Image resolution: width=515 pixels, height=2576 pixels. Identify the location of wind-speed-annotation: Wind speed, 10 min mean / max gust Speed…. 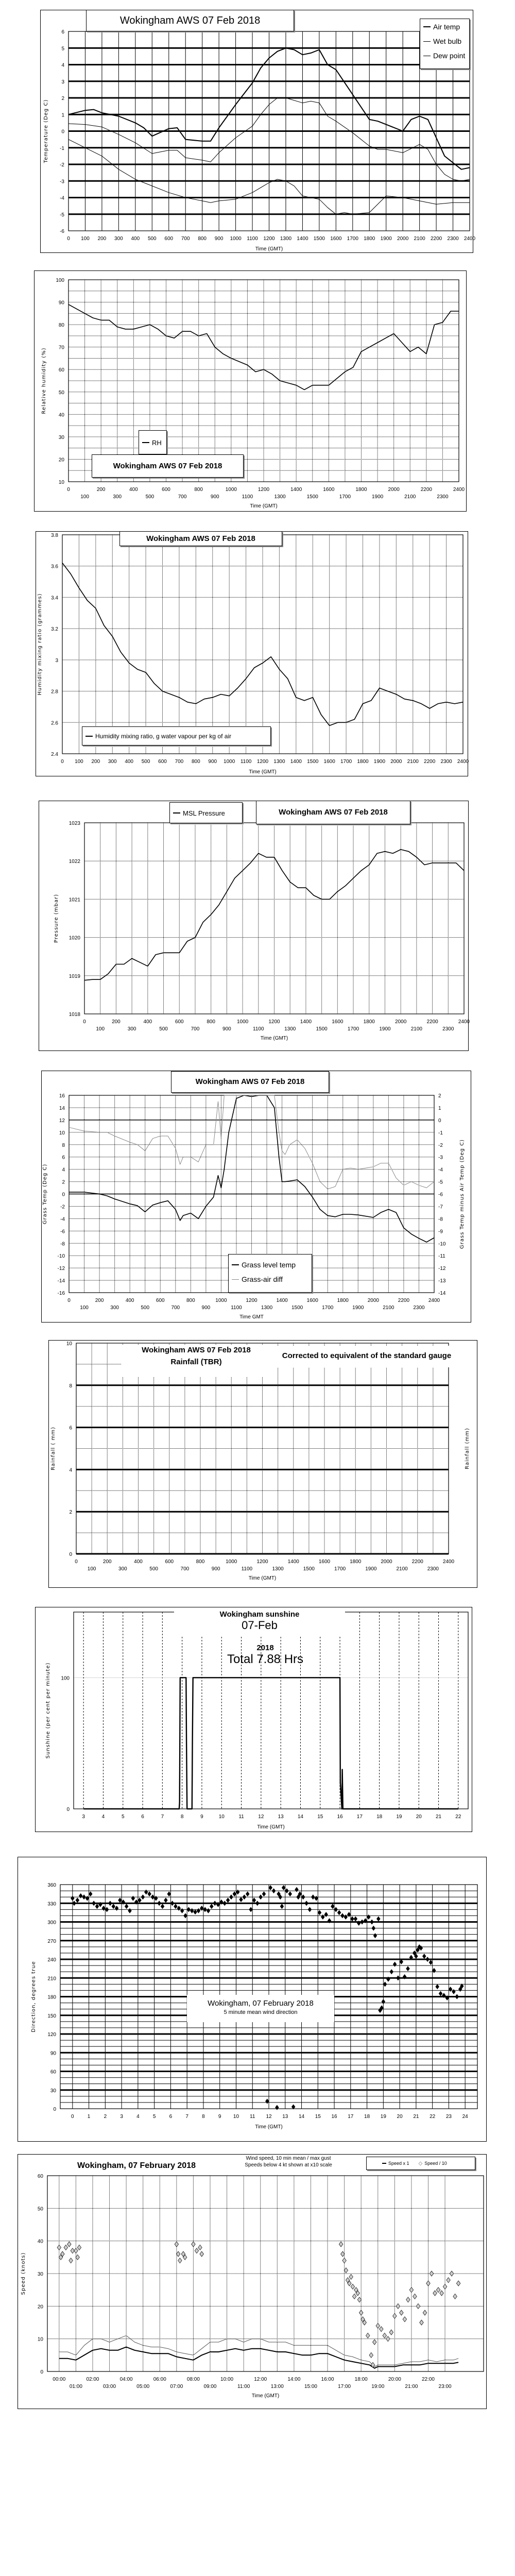
(288, 2164).